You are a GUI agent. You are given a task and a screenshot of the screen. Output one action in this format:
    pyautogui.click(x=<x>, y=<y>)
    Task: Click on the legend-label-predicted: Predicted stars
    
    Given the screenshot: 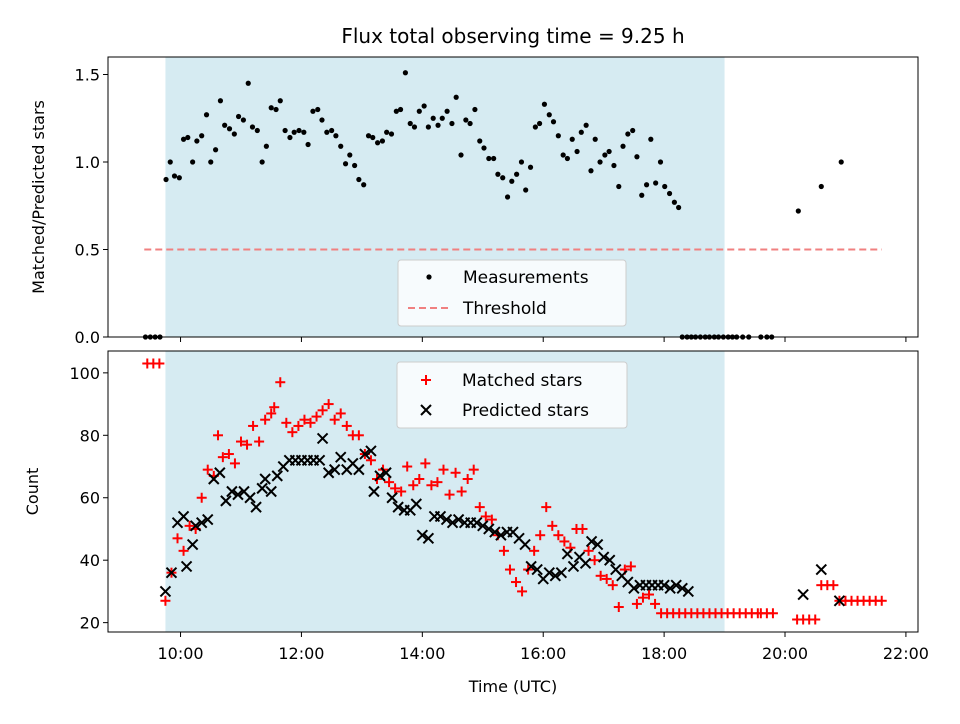 What is the action you would take?
    pyautogui.click(x=525, y=411)
    